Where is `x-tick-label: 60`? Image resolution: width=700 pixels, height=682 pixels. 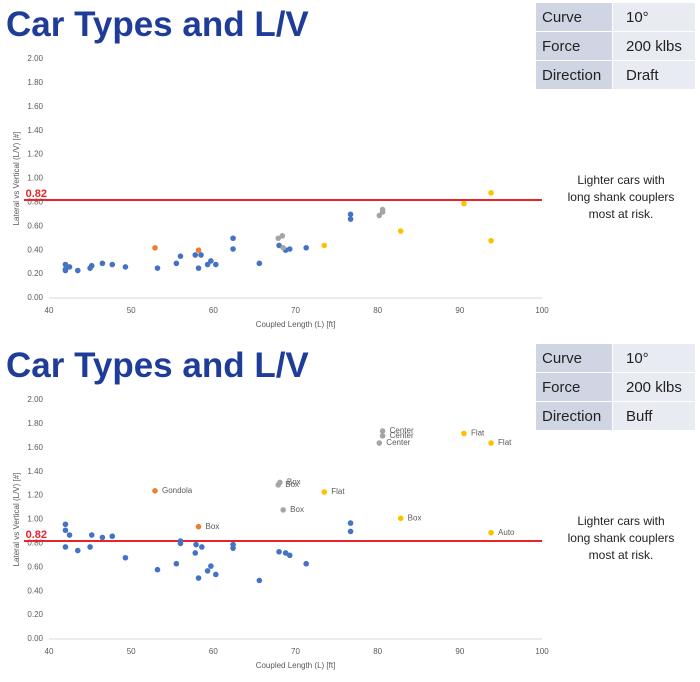 x-tick-label: 60 is located at coordinates (213, 651).